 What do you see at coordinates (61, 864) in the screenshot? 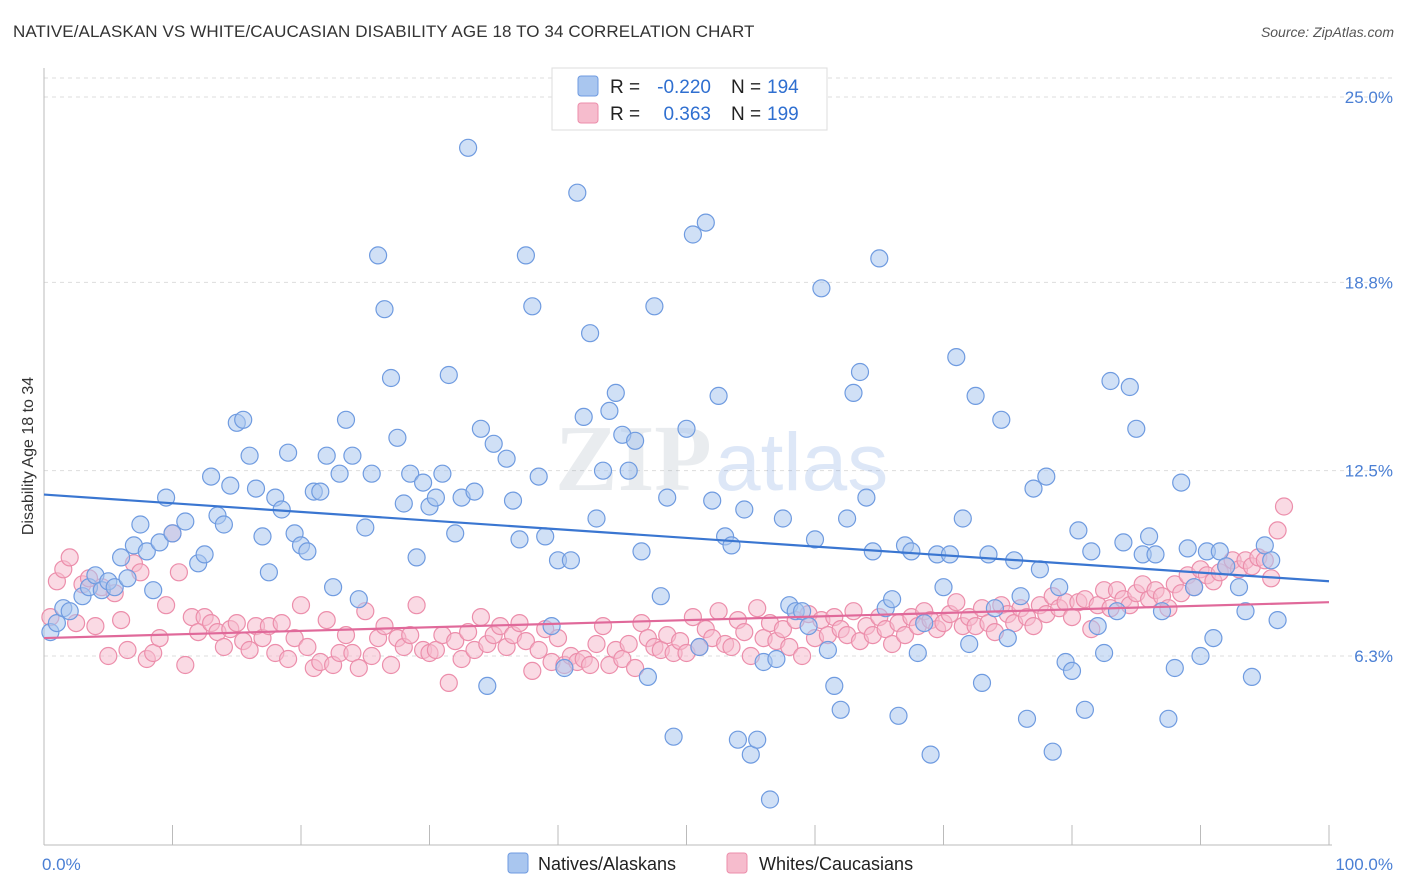
I see `x-tick-label-min: 0.0%` at bounding box center [61, 864].